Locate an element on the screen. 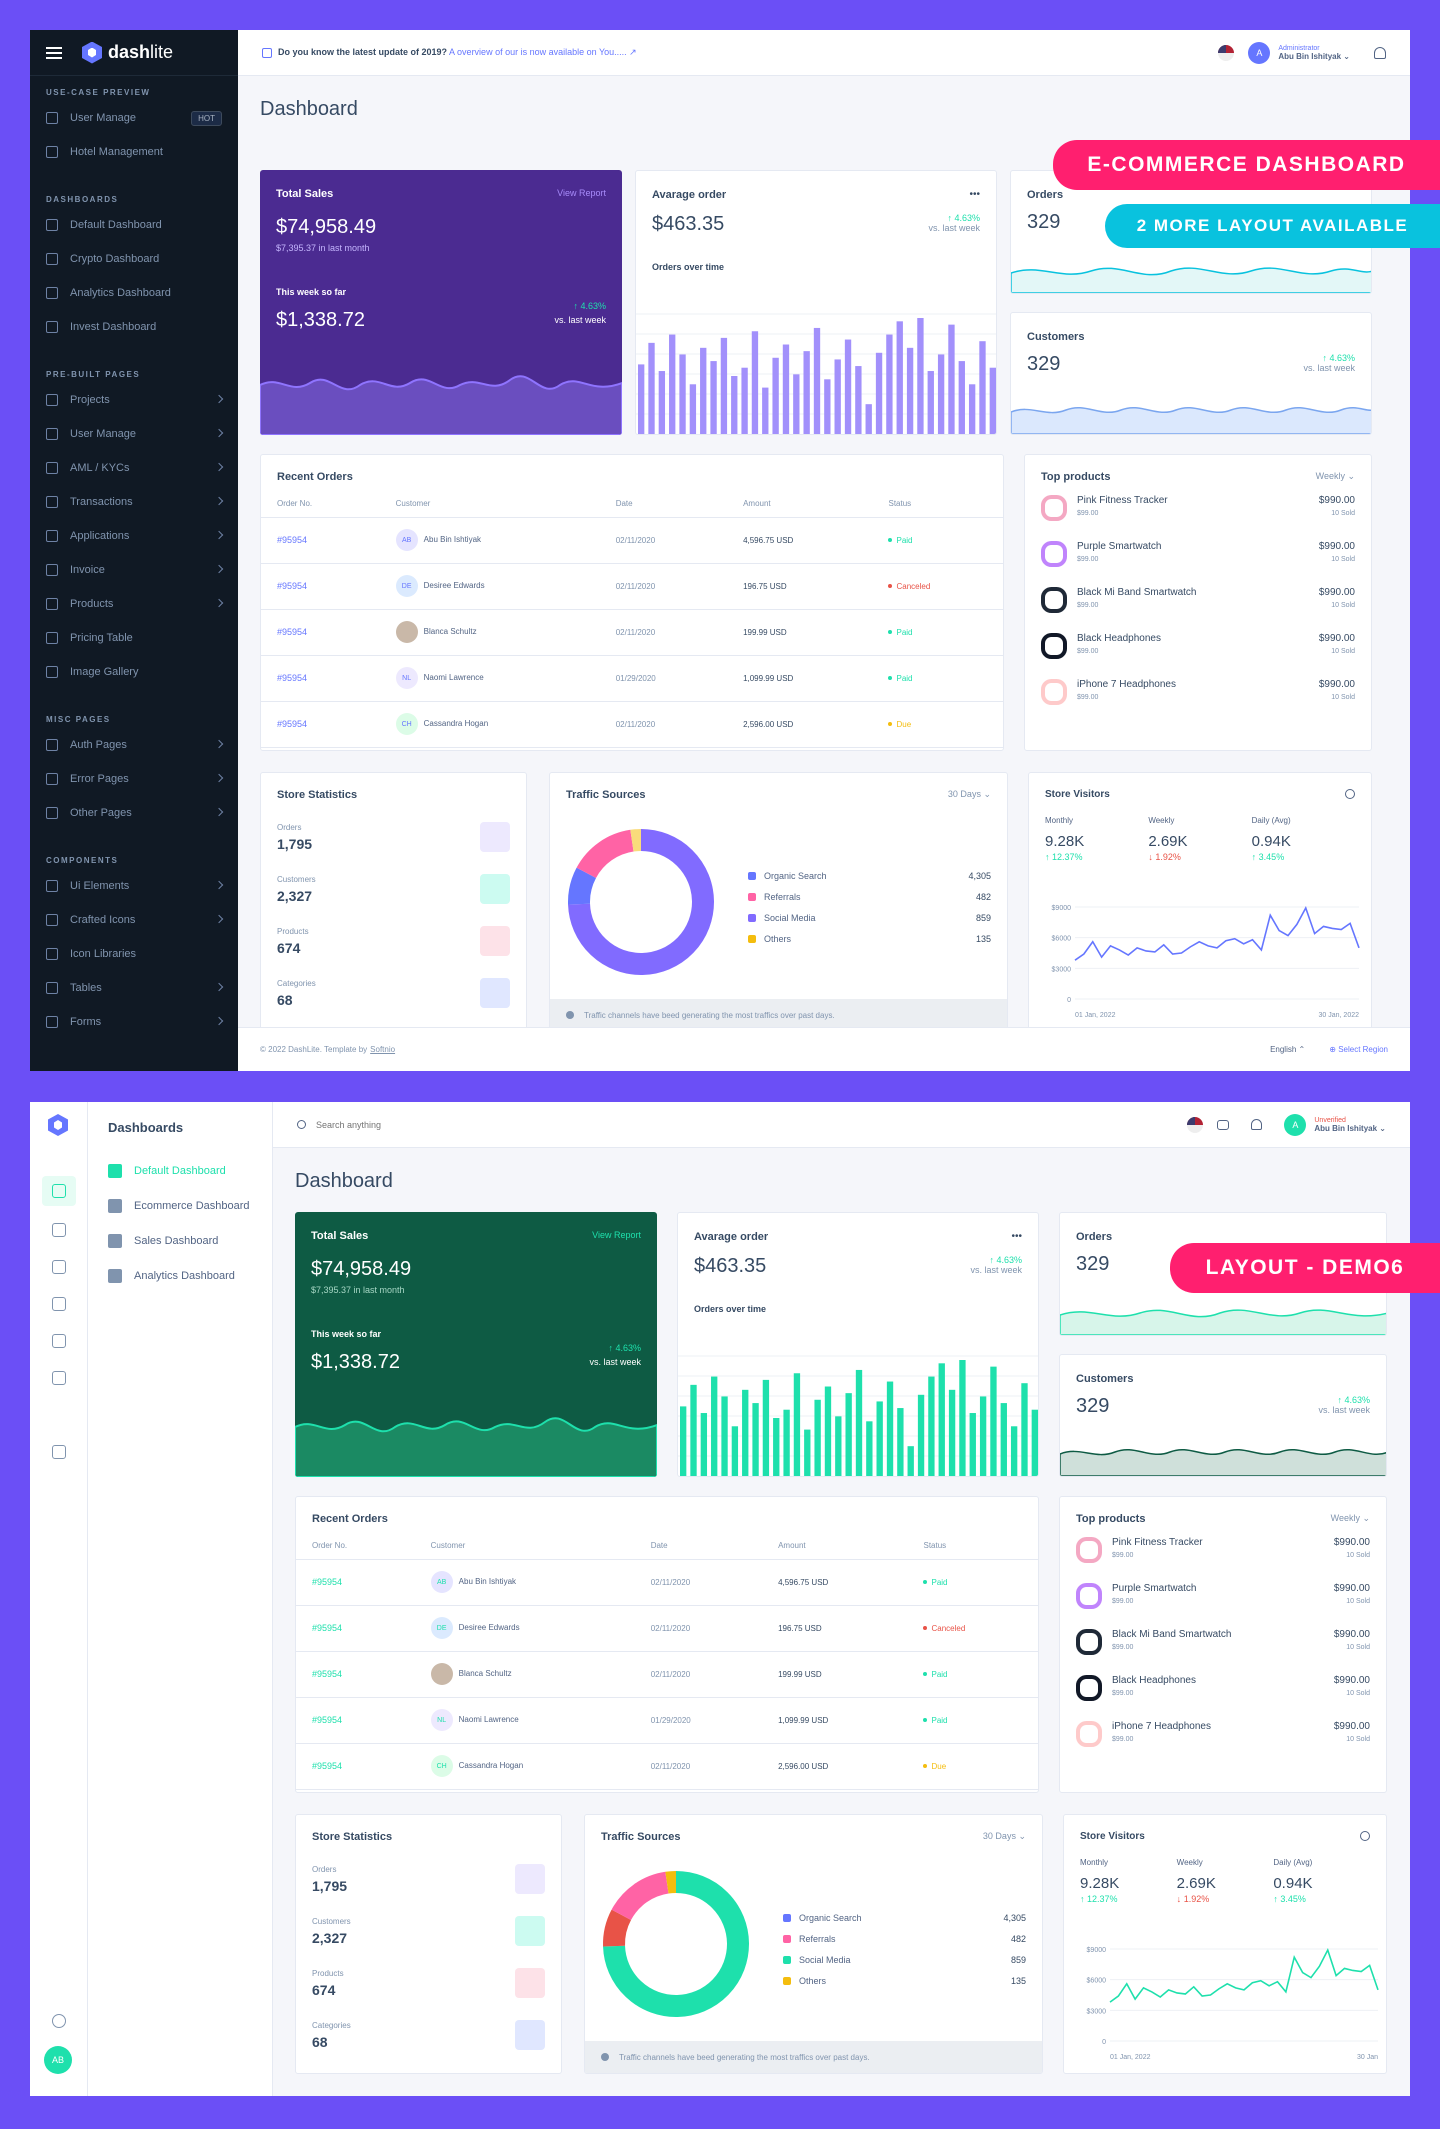 This screenshot has width=1440, height=2129. sidebar-item-invoice: Invoice is located at coordinates (134, 570).